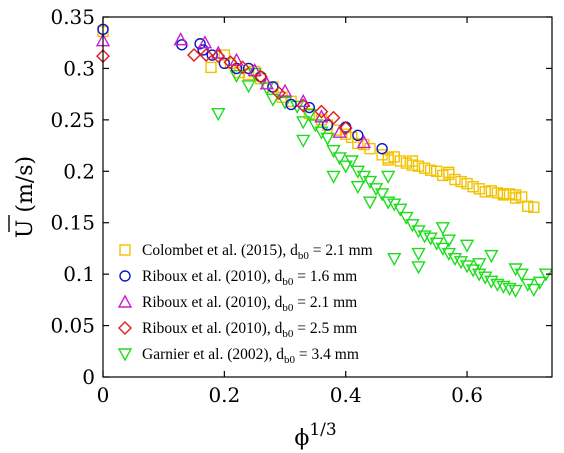 The height and width of the screenshot is (453, 564). What do you see at coordinates (72, 17) in the screenshot?
I see `y-tick-label: 0.35` at bounding box center [72, 17].